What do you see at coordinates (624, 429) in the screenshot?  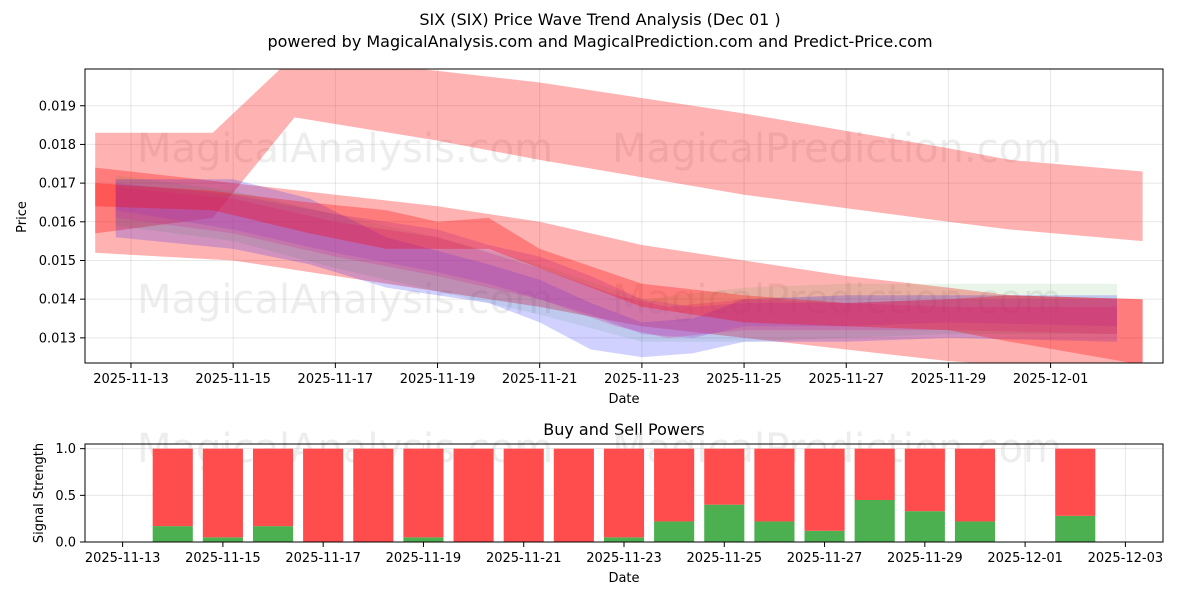 I see `powers-title: Buy and Sell Powers` at bounding box center [624, 429].